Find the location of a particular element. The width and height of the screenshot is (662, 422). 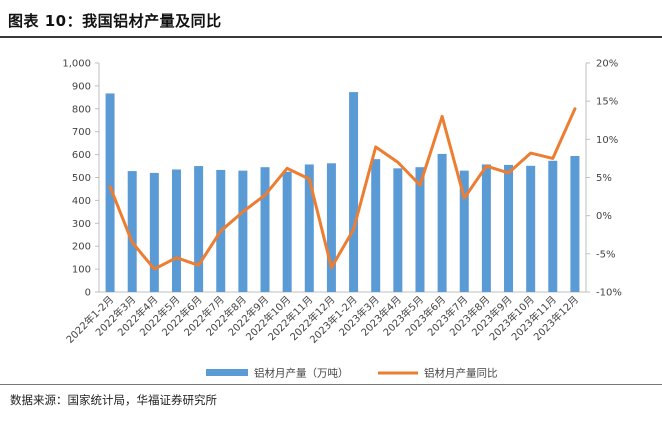

source-note: 数据来源：国家统计局，华福证券研究所 is located at coordinates (113, 400).